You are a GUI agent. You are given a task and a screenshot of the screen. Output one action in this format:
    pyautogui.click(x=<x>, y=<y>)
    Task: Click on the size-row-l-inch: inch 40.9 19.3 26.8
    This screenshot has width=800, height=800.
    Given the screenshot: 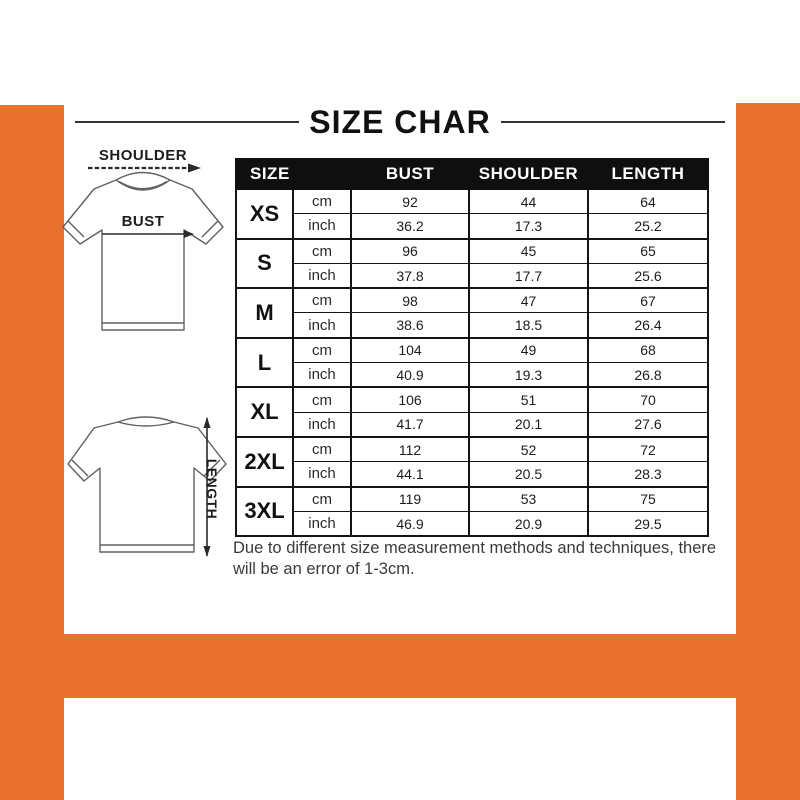 What is the action you would take?
    pyautogui.click(x=472, y=375)
    